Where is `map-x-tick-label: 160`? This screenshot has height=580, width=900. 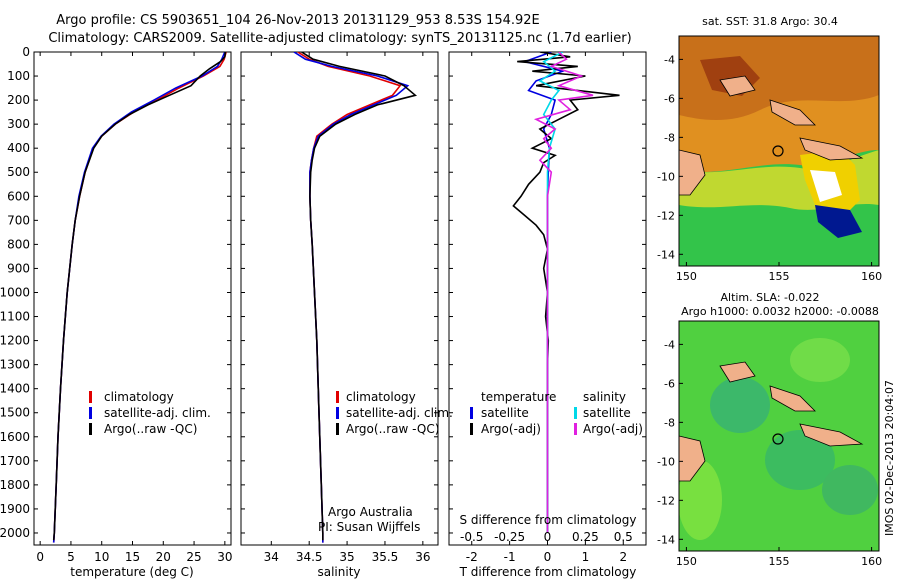
map-x-tick-label: 160 is located at coordinates (871, 276).